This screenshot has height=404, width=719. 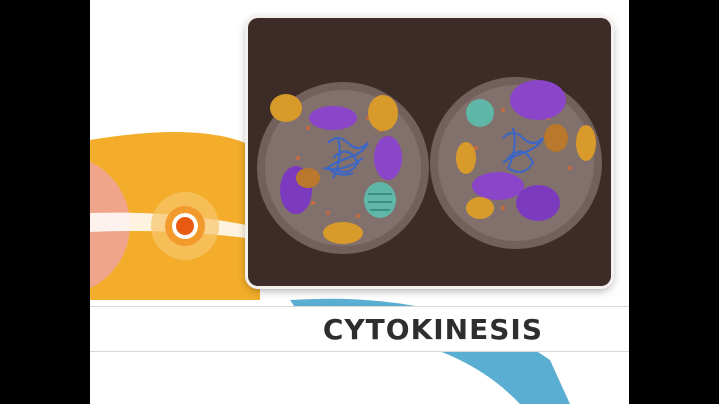 I want to click on stage-title: CYTOKINESIS, so click(x=432, y=329).